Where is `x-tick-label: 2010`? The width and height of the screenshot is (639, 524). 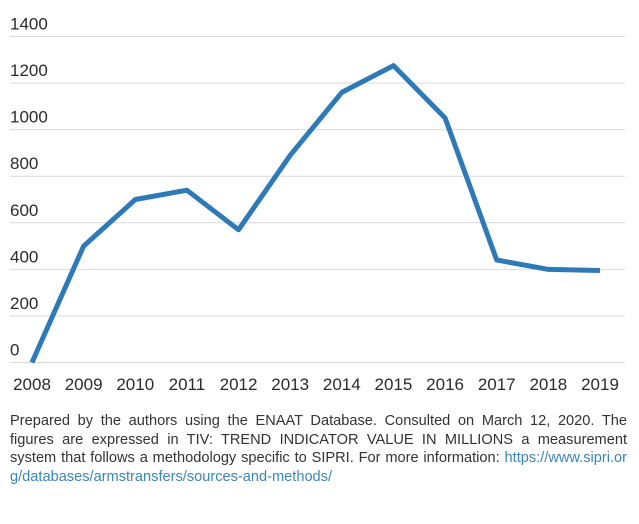 x-tick-label: 2010 is located at coordinates (135, 384).